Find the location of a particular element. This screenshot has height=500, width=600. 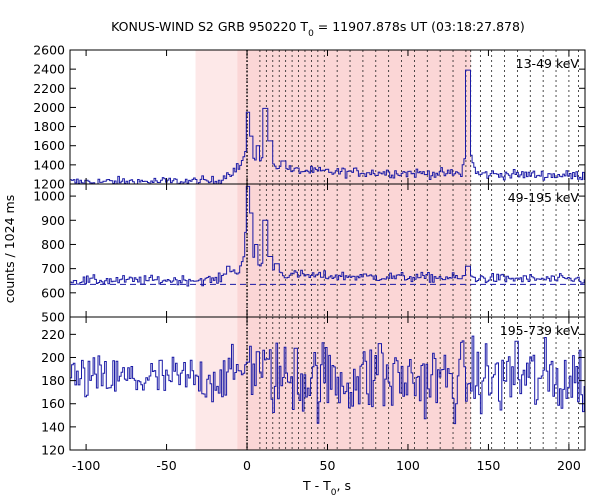

y-tick-label: 2600 is located at coordinates (49, 50).